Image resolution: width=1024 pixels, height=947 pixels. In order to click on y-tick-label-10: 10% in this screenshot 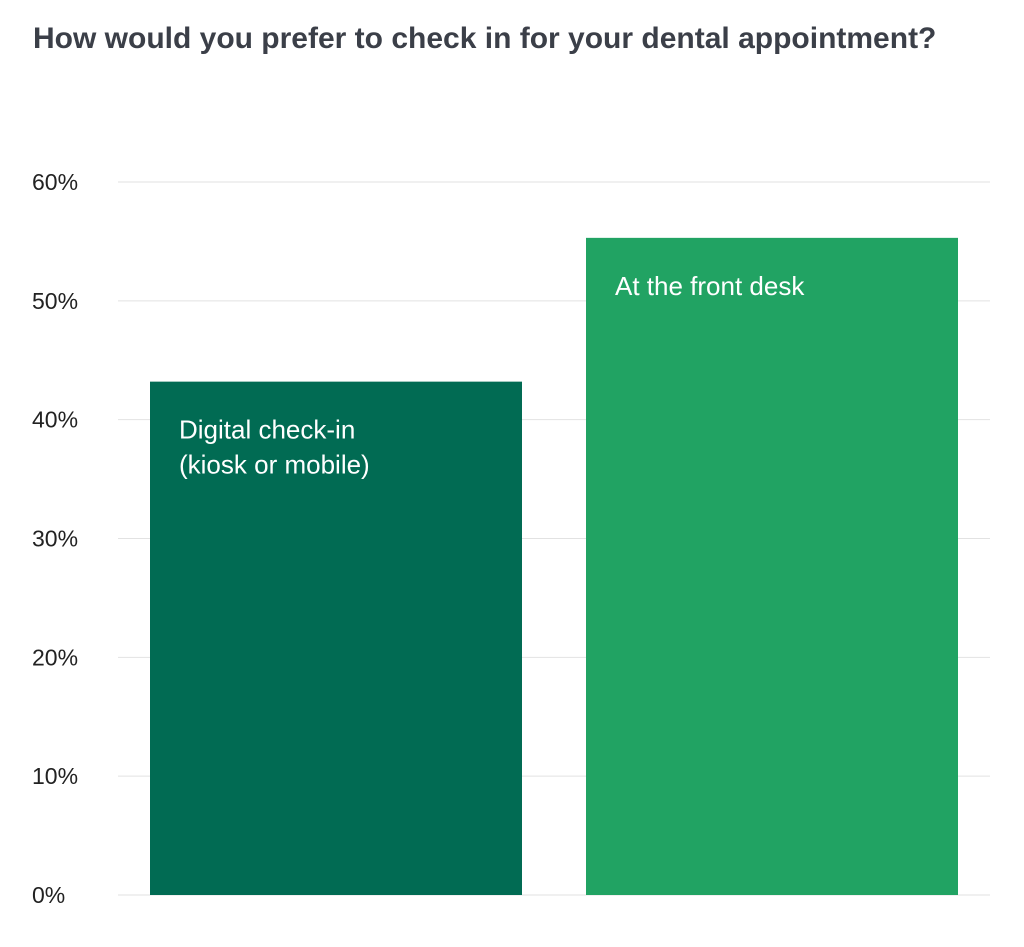, I will do `click(55, 776)`.